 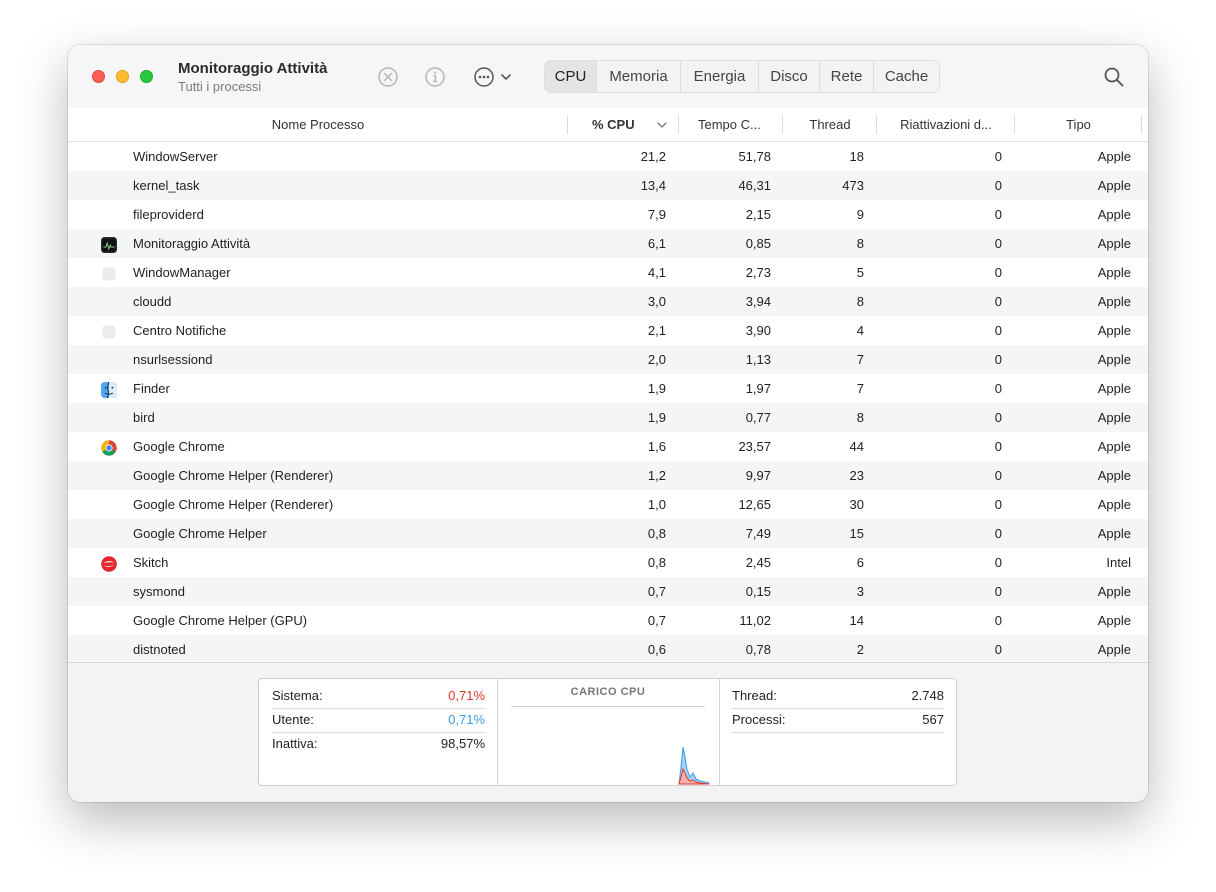 I want to click on table-row: WindowManager 4,1 2,73 5 0 Apple, so click(x=608, y=272).